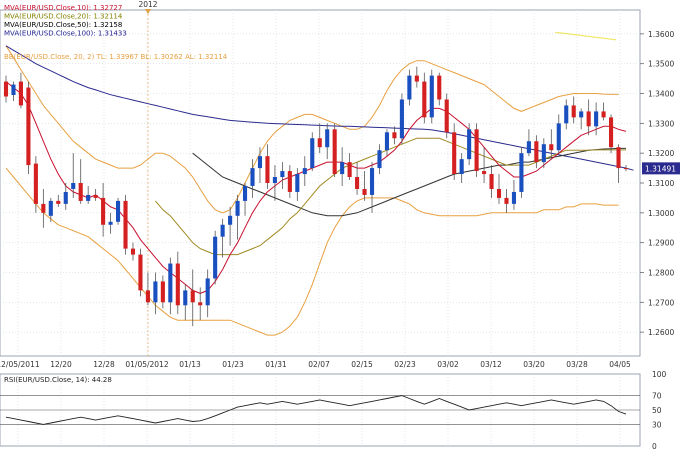 The image size is (680, 466). What do you see at coordinates (276, 364) in the screenshot?
I see `x-tick-label: 01/31` at bounding box center [276, 364].